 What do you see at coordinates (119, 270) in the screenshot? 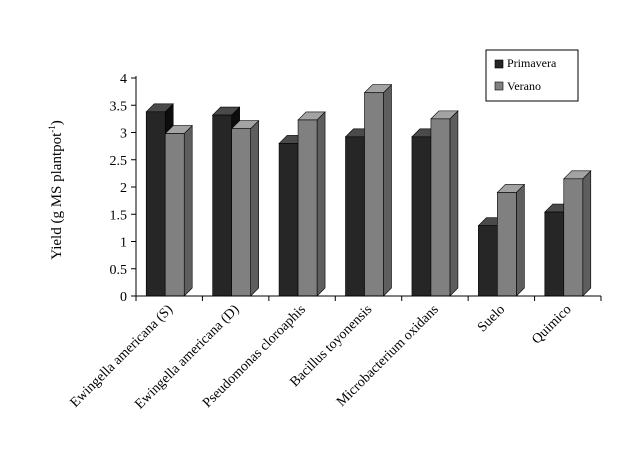
I see `y-tick-label: 0.5` at bounding box center [119, 270].